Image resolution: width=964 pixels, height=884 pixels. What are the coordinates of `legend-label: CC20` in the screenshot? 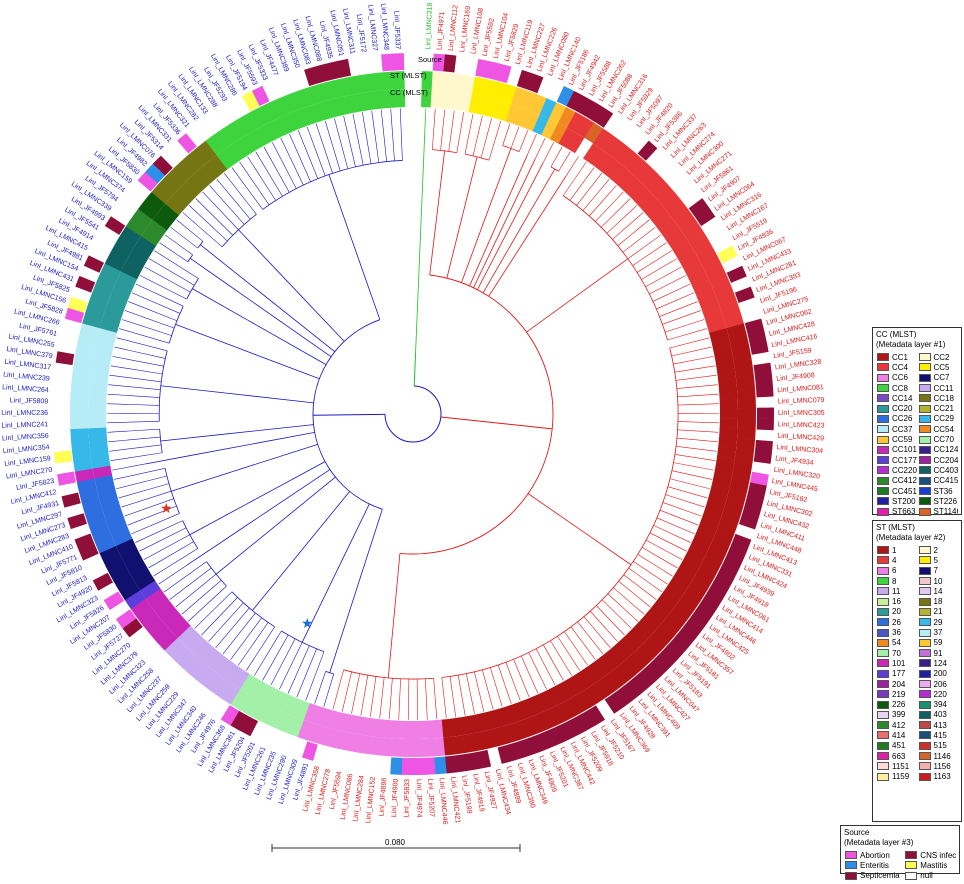 It's located at (902, 408).